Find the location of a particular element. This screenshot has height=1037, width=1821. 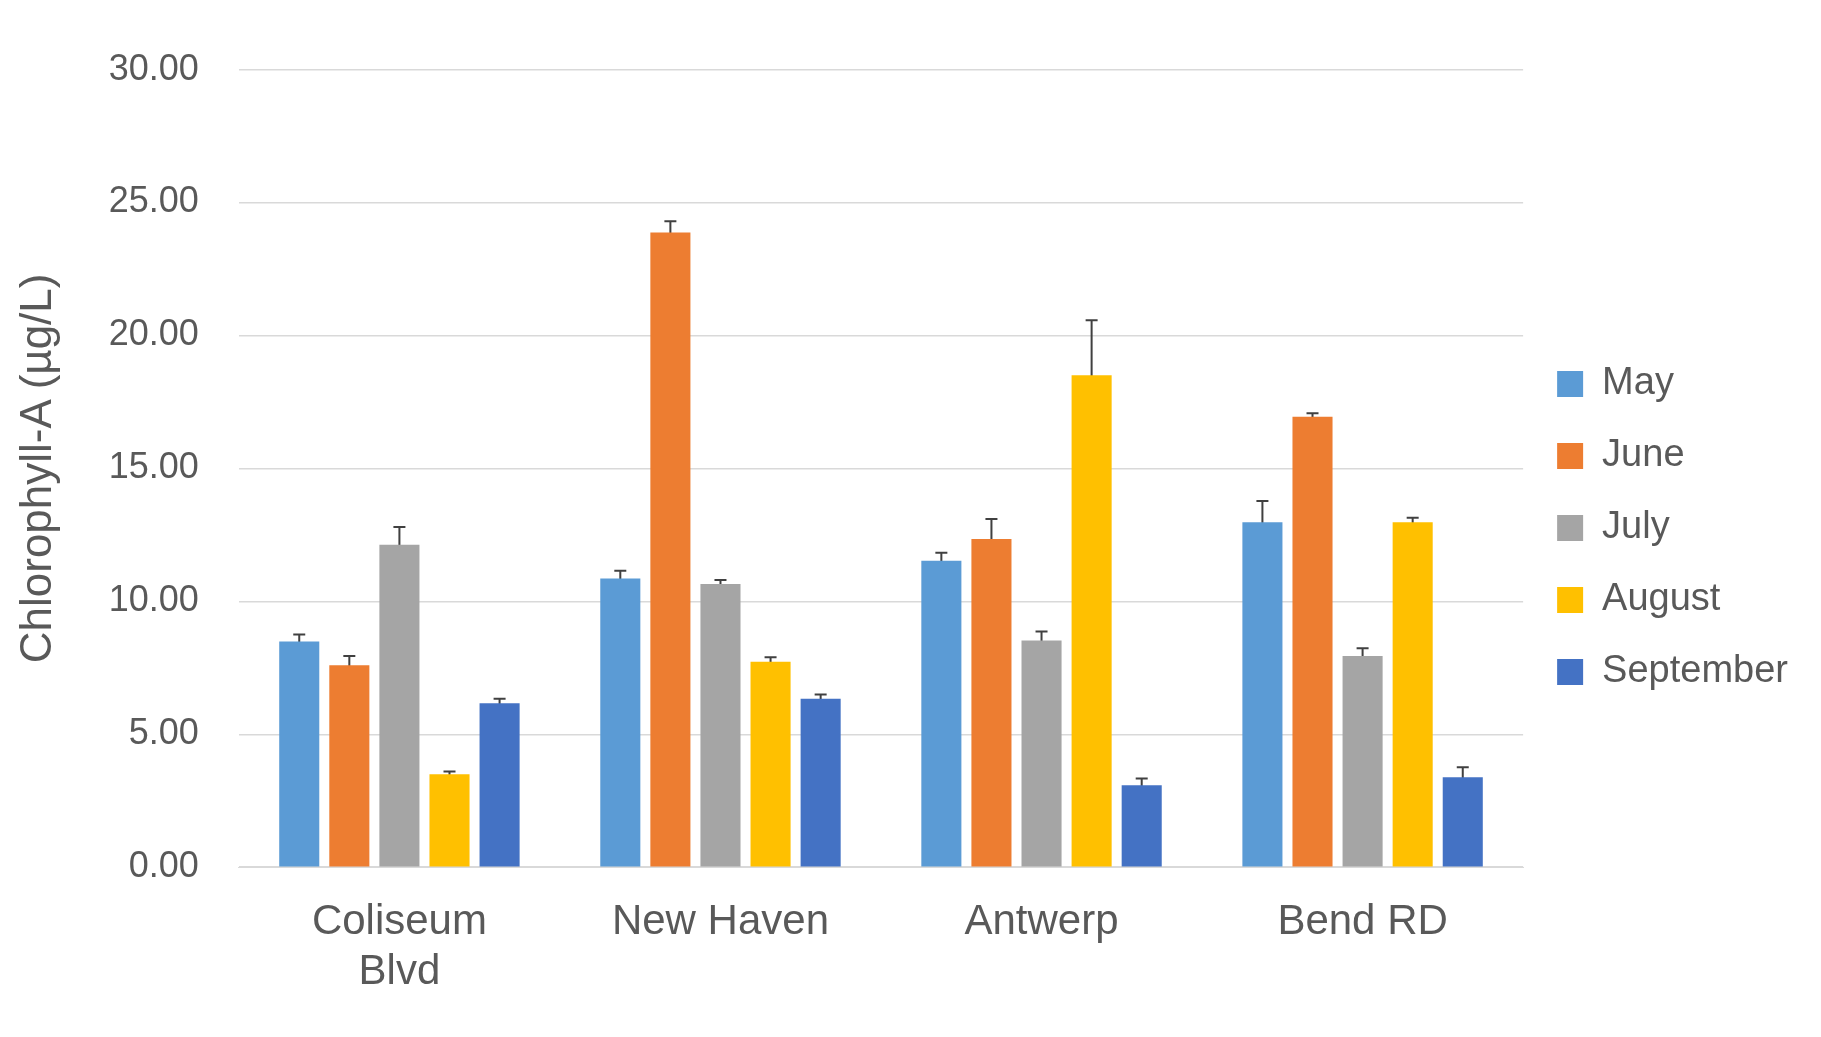

legend-label: July is located at coordinates (1636, 525).